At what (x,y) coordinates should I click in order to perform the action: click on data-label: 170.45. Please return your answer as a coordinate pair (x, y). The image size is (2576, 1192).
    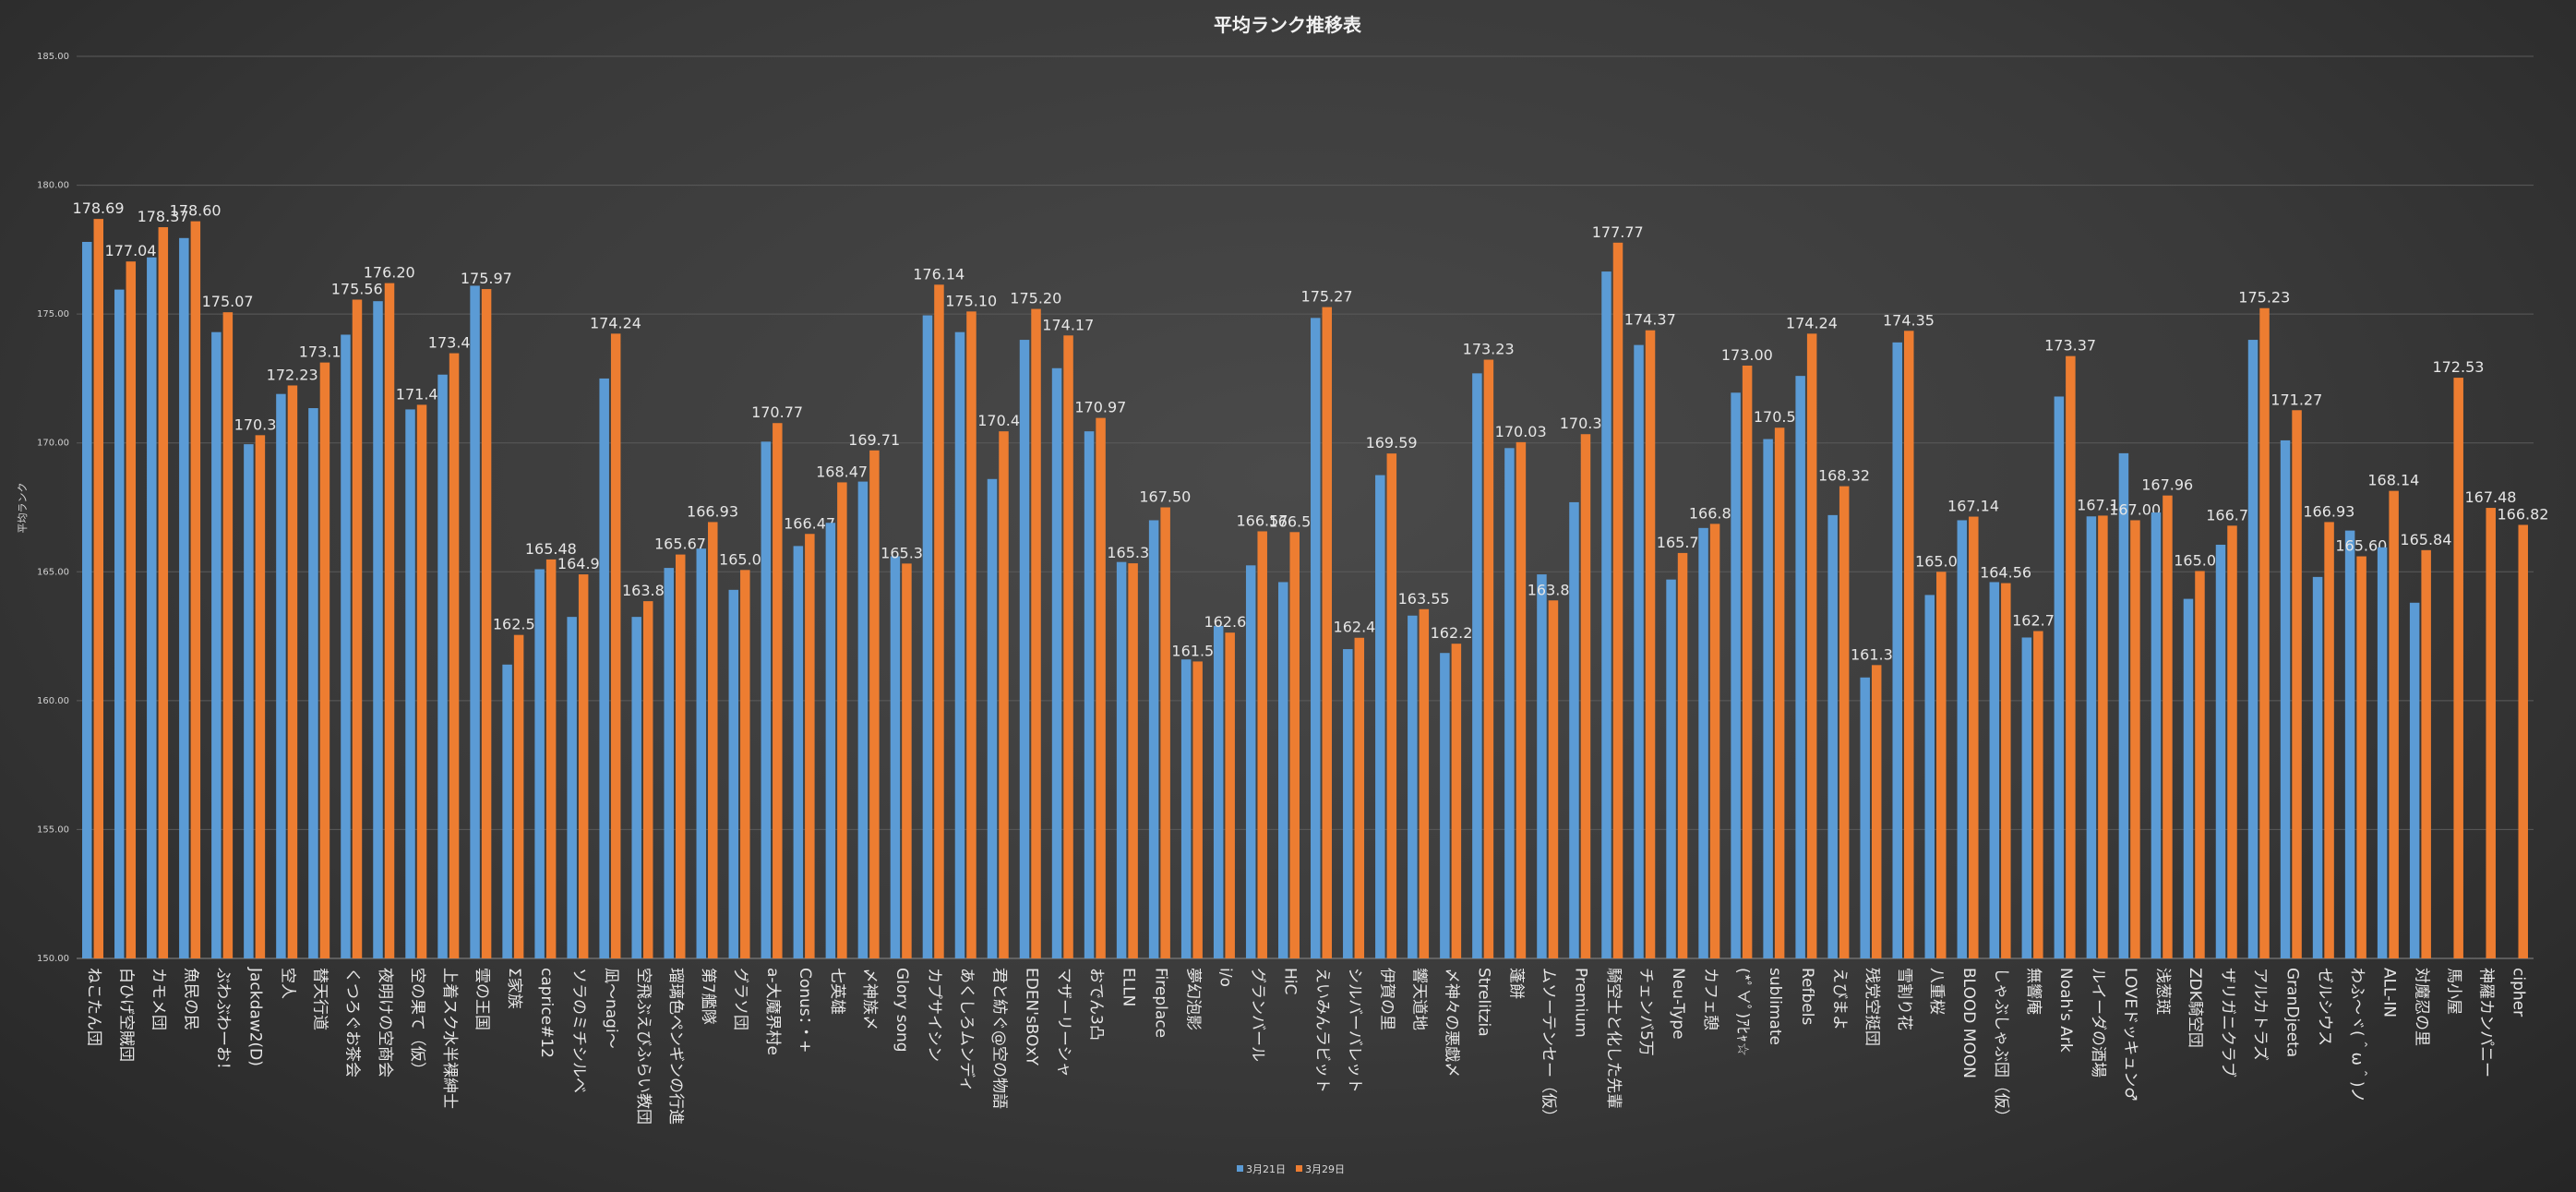
    Looking at the image, I should click on (1003, 420).